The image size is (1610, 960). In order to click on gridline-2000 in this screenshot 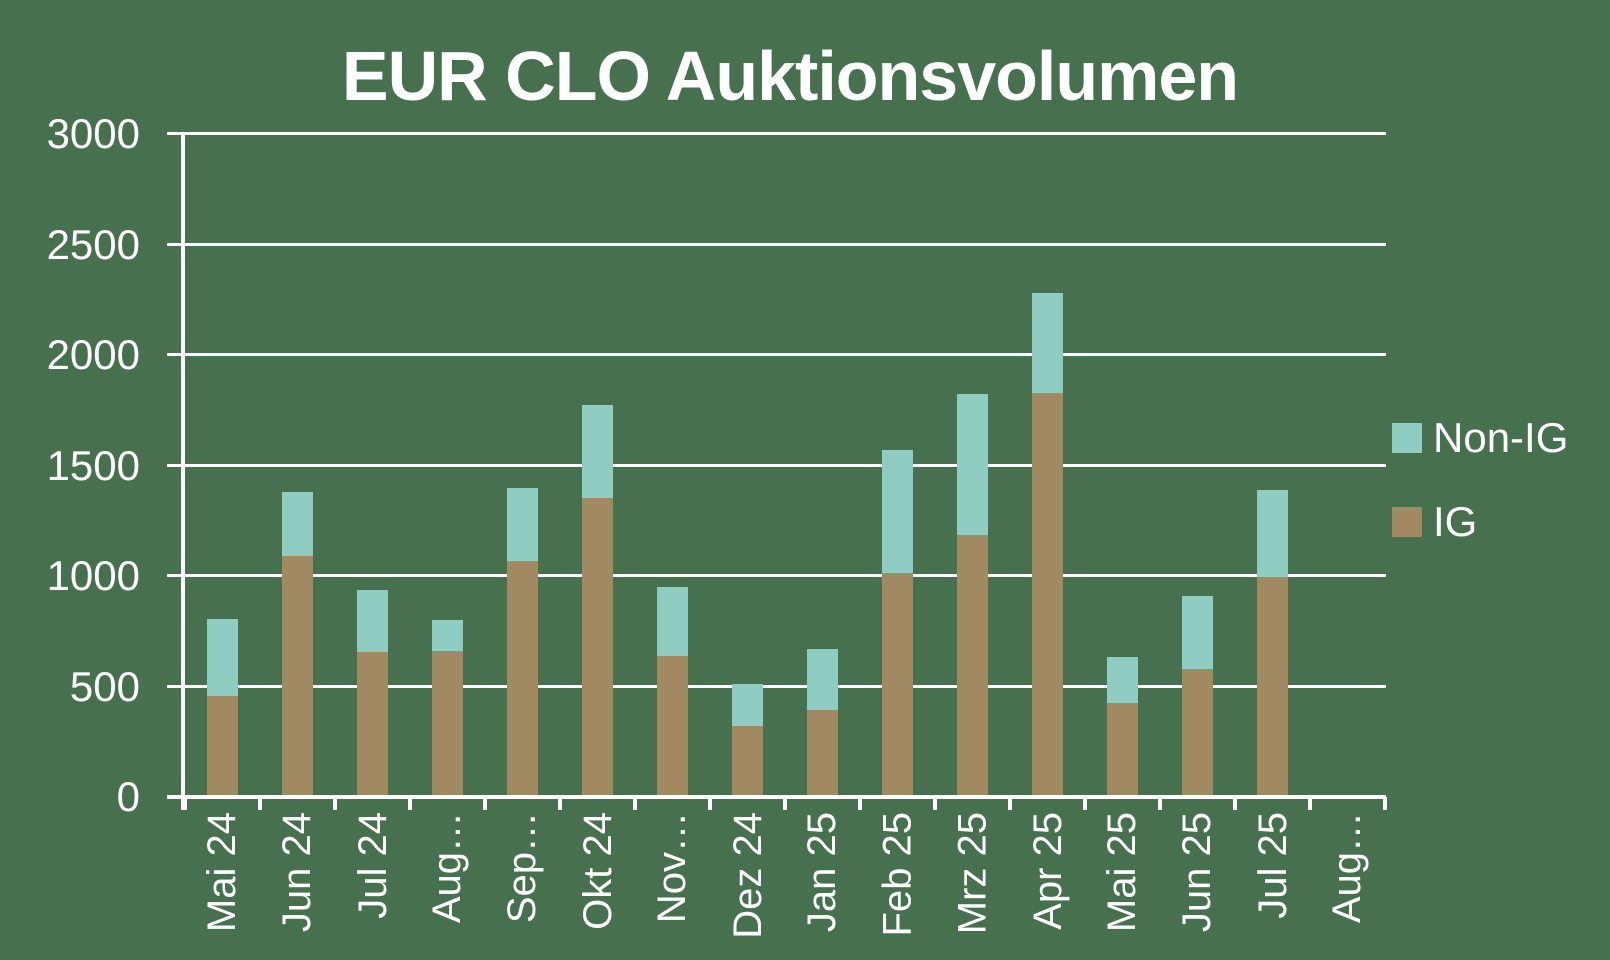, I will do `click(776, 354)`.